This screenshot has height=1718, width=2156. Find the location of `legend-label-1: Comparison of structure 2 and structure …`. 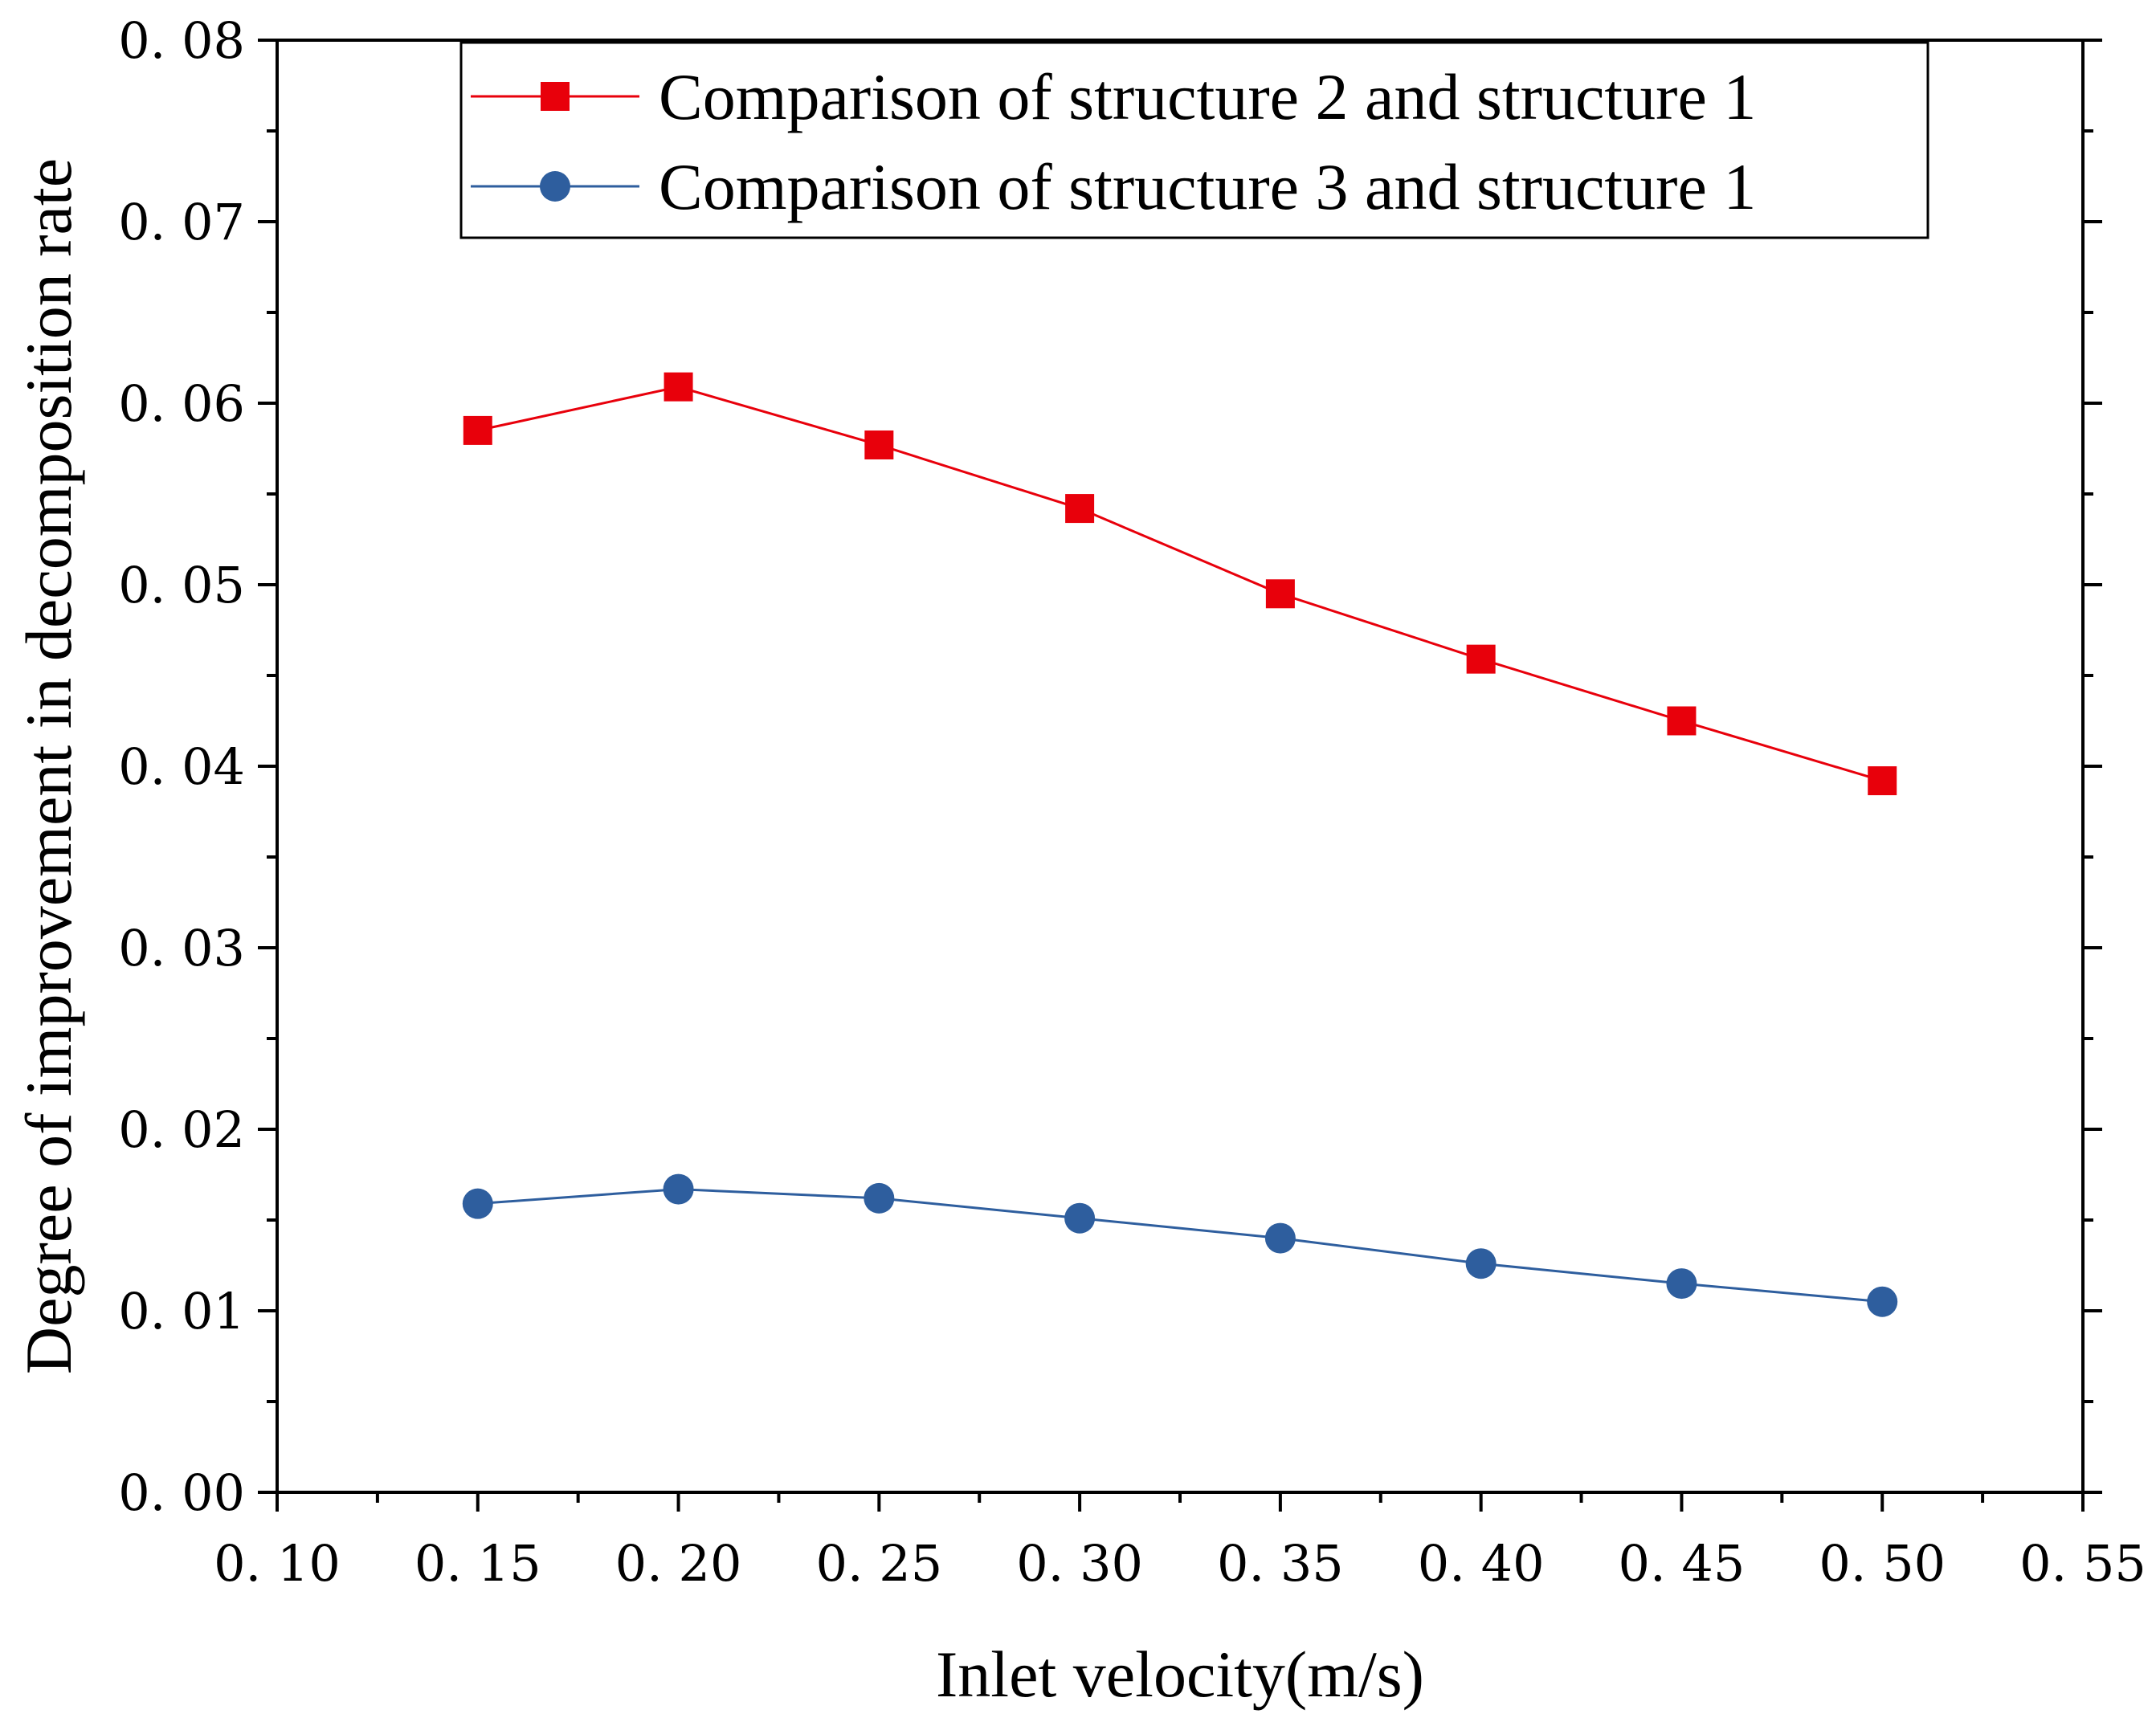

legend-label-1: Comparison of structure 2 and structure … is located at coordinates (1207, 96).